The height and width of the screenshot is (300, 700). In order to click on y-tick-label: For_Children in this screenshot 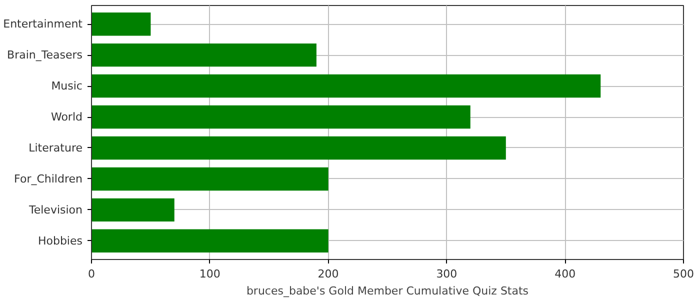, I will do `click(48, 179)`.